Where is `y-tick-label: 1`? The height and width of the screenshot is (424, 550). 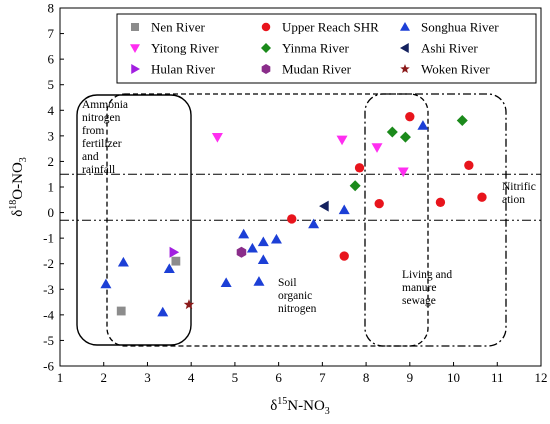 y-tick-label: 1 is located at coordinates (51, 187).